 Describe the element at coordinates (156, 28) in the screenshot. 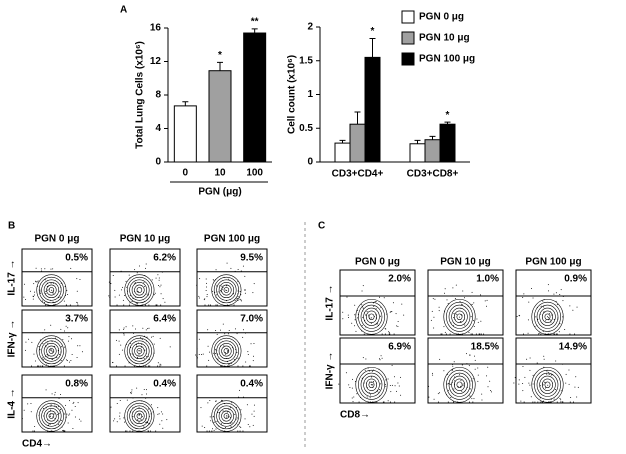

I see `y-tick-label: 16` at that location.